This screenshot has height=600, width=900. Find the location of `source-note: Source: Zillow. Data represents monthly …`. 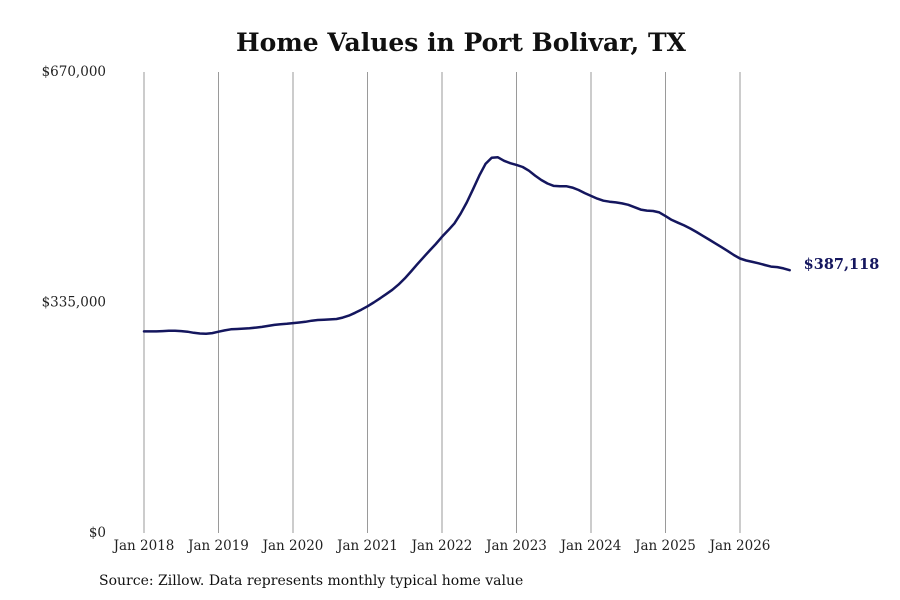

source-note: Source: Zillow. Data represents monthly … is located at coordinates (311, 581).